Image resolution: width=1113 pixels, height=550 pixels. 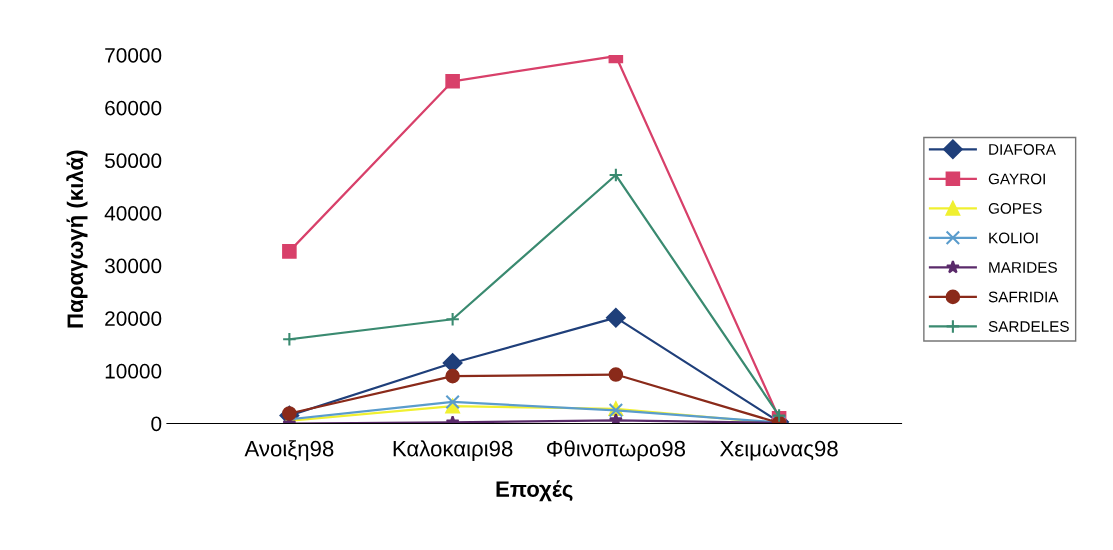 What do you see at coordinates (156, 424) in the screenshot?
I see `y-tick-label: 0` at bounding box center [156, 424].